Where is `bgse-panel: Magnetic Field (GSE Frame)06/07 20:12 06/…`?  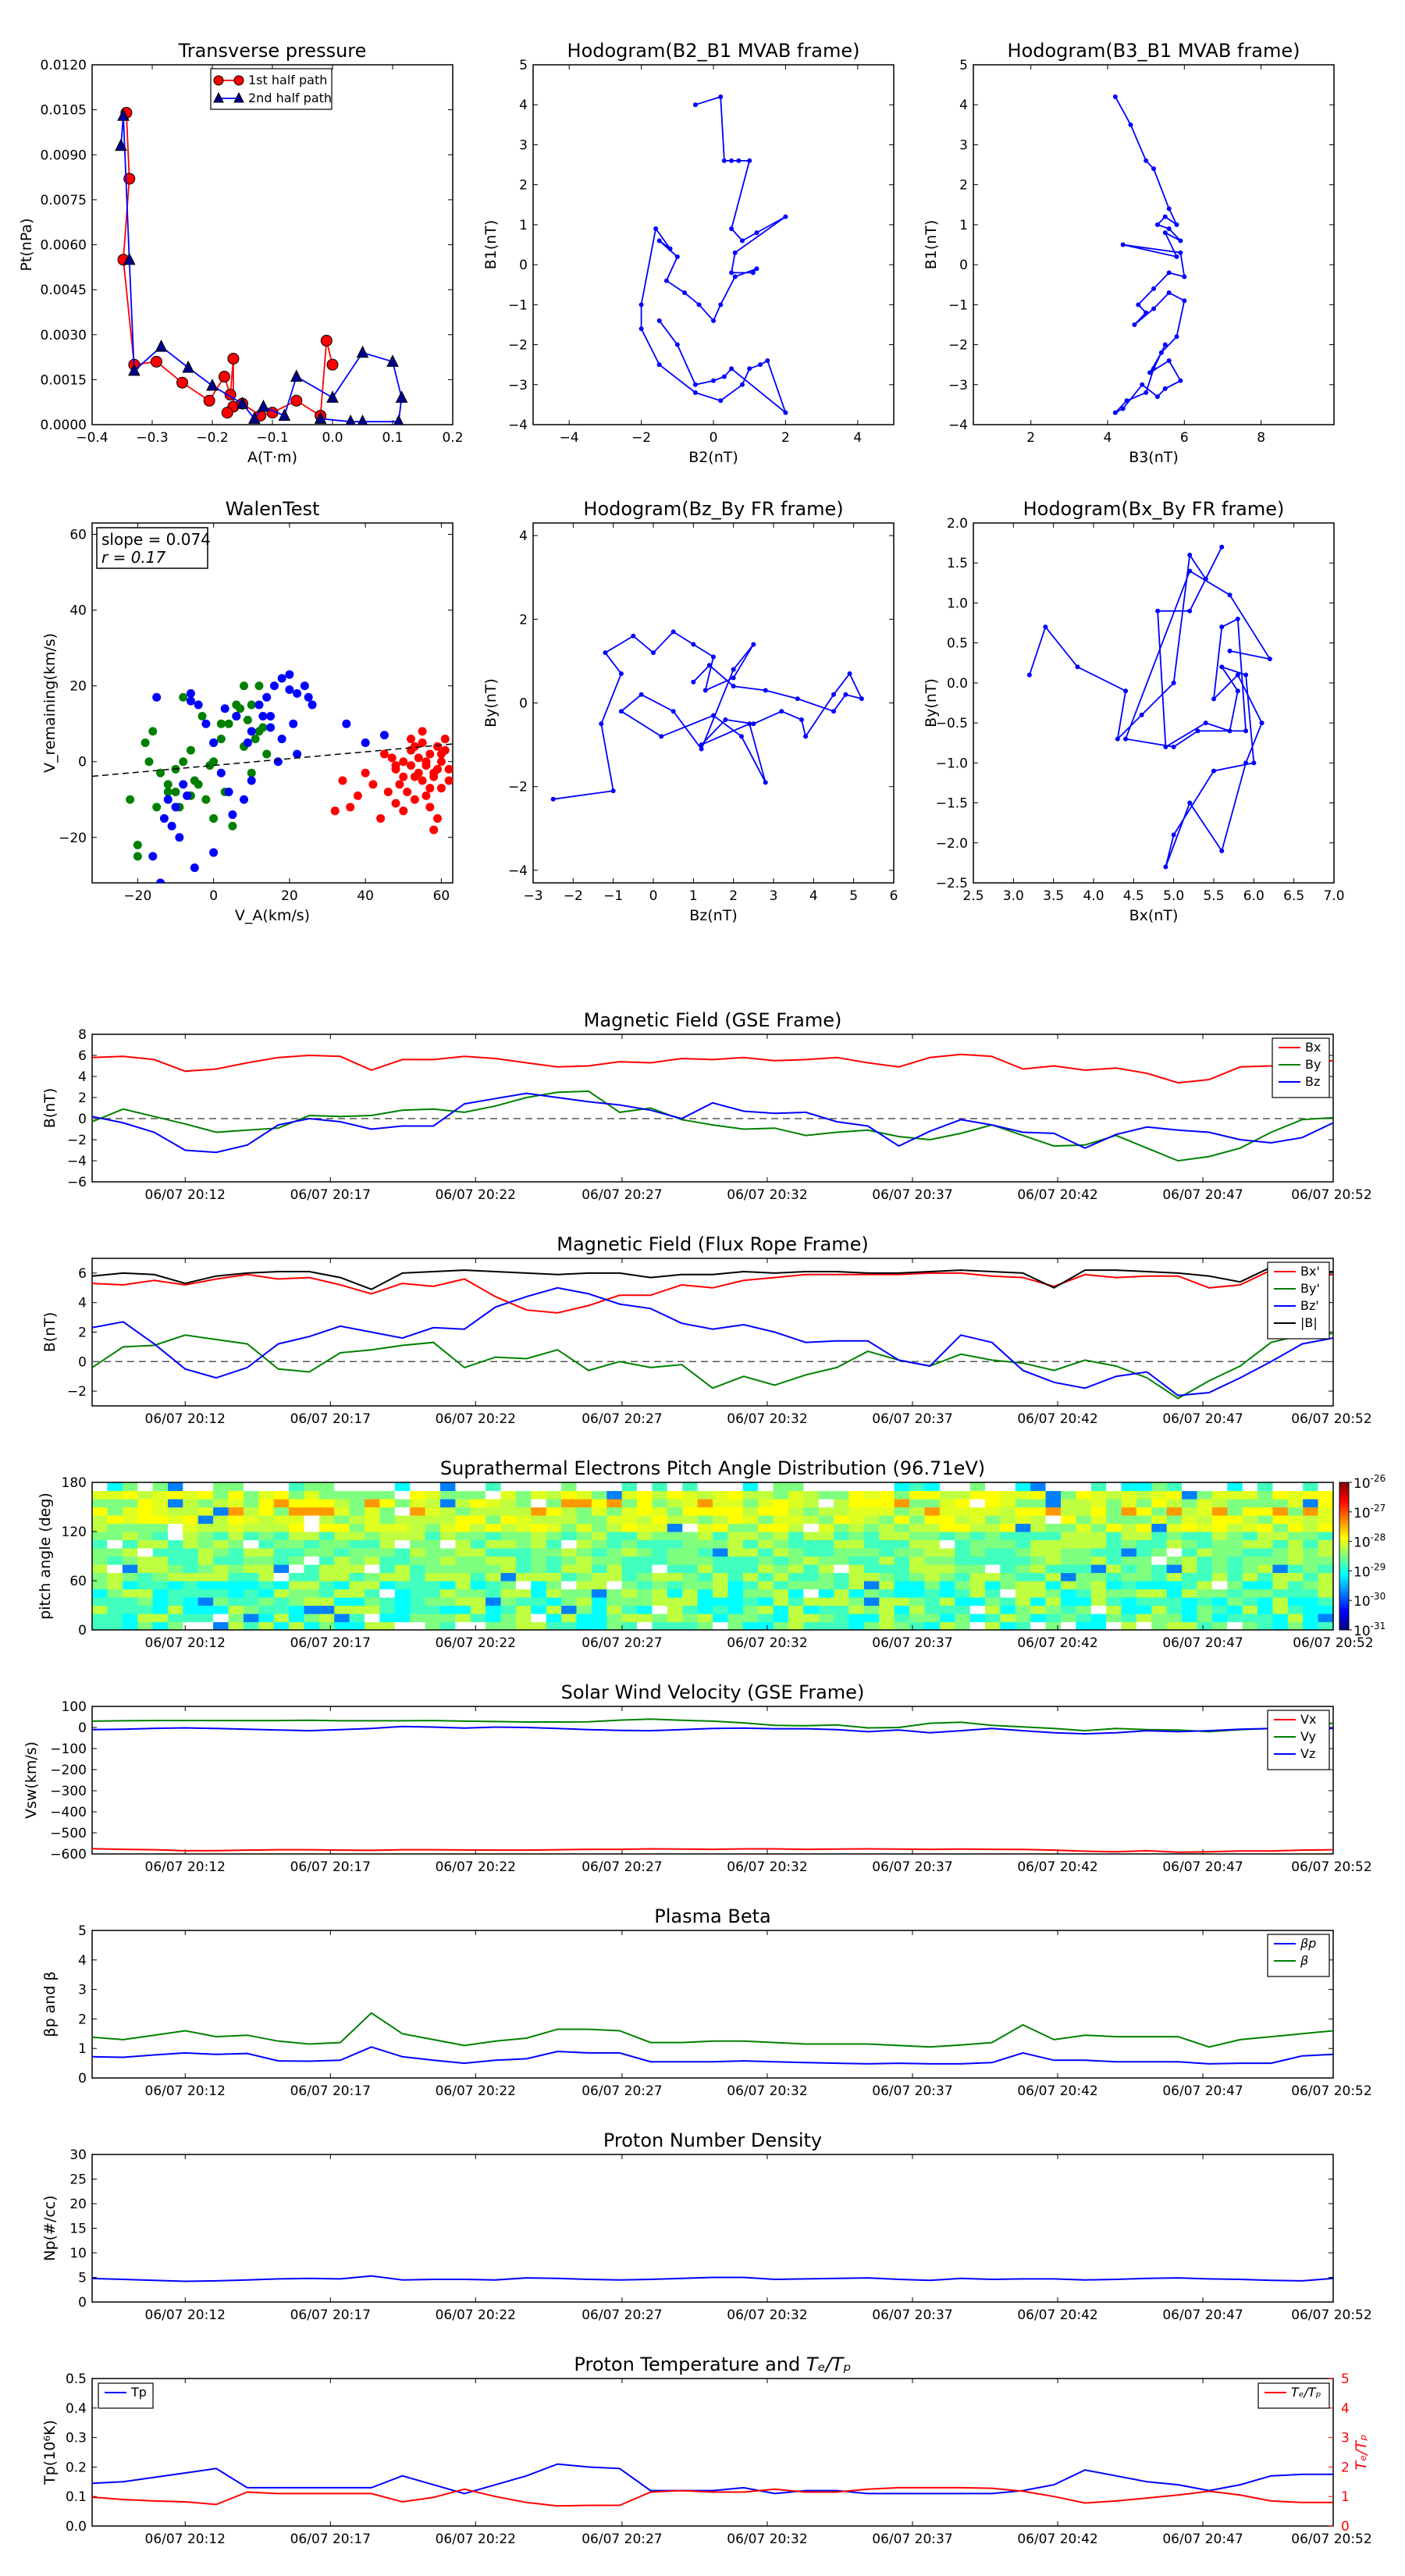 bgse-panel: Magnetic Field (GSE Frame)06/07 20:12 06/… is located at coordinates (707, 1106).